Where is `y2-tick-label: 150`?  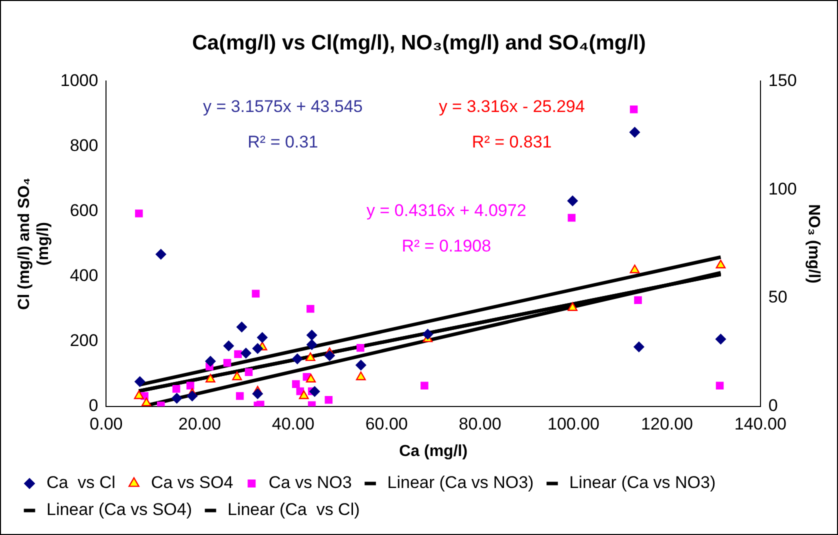 y2-tick-label: 150 is located at coordinates (782, 80).